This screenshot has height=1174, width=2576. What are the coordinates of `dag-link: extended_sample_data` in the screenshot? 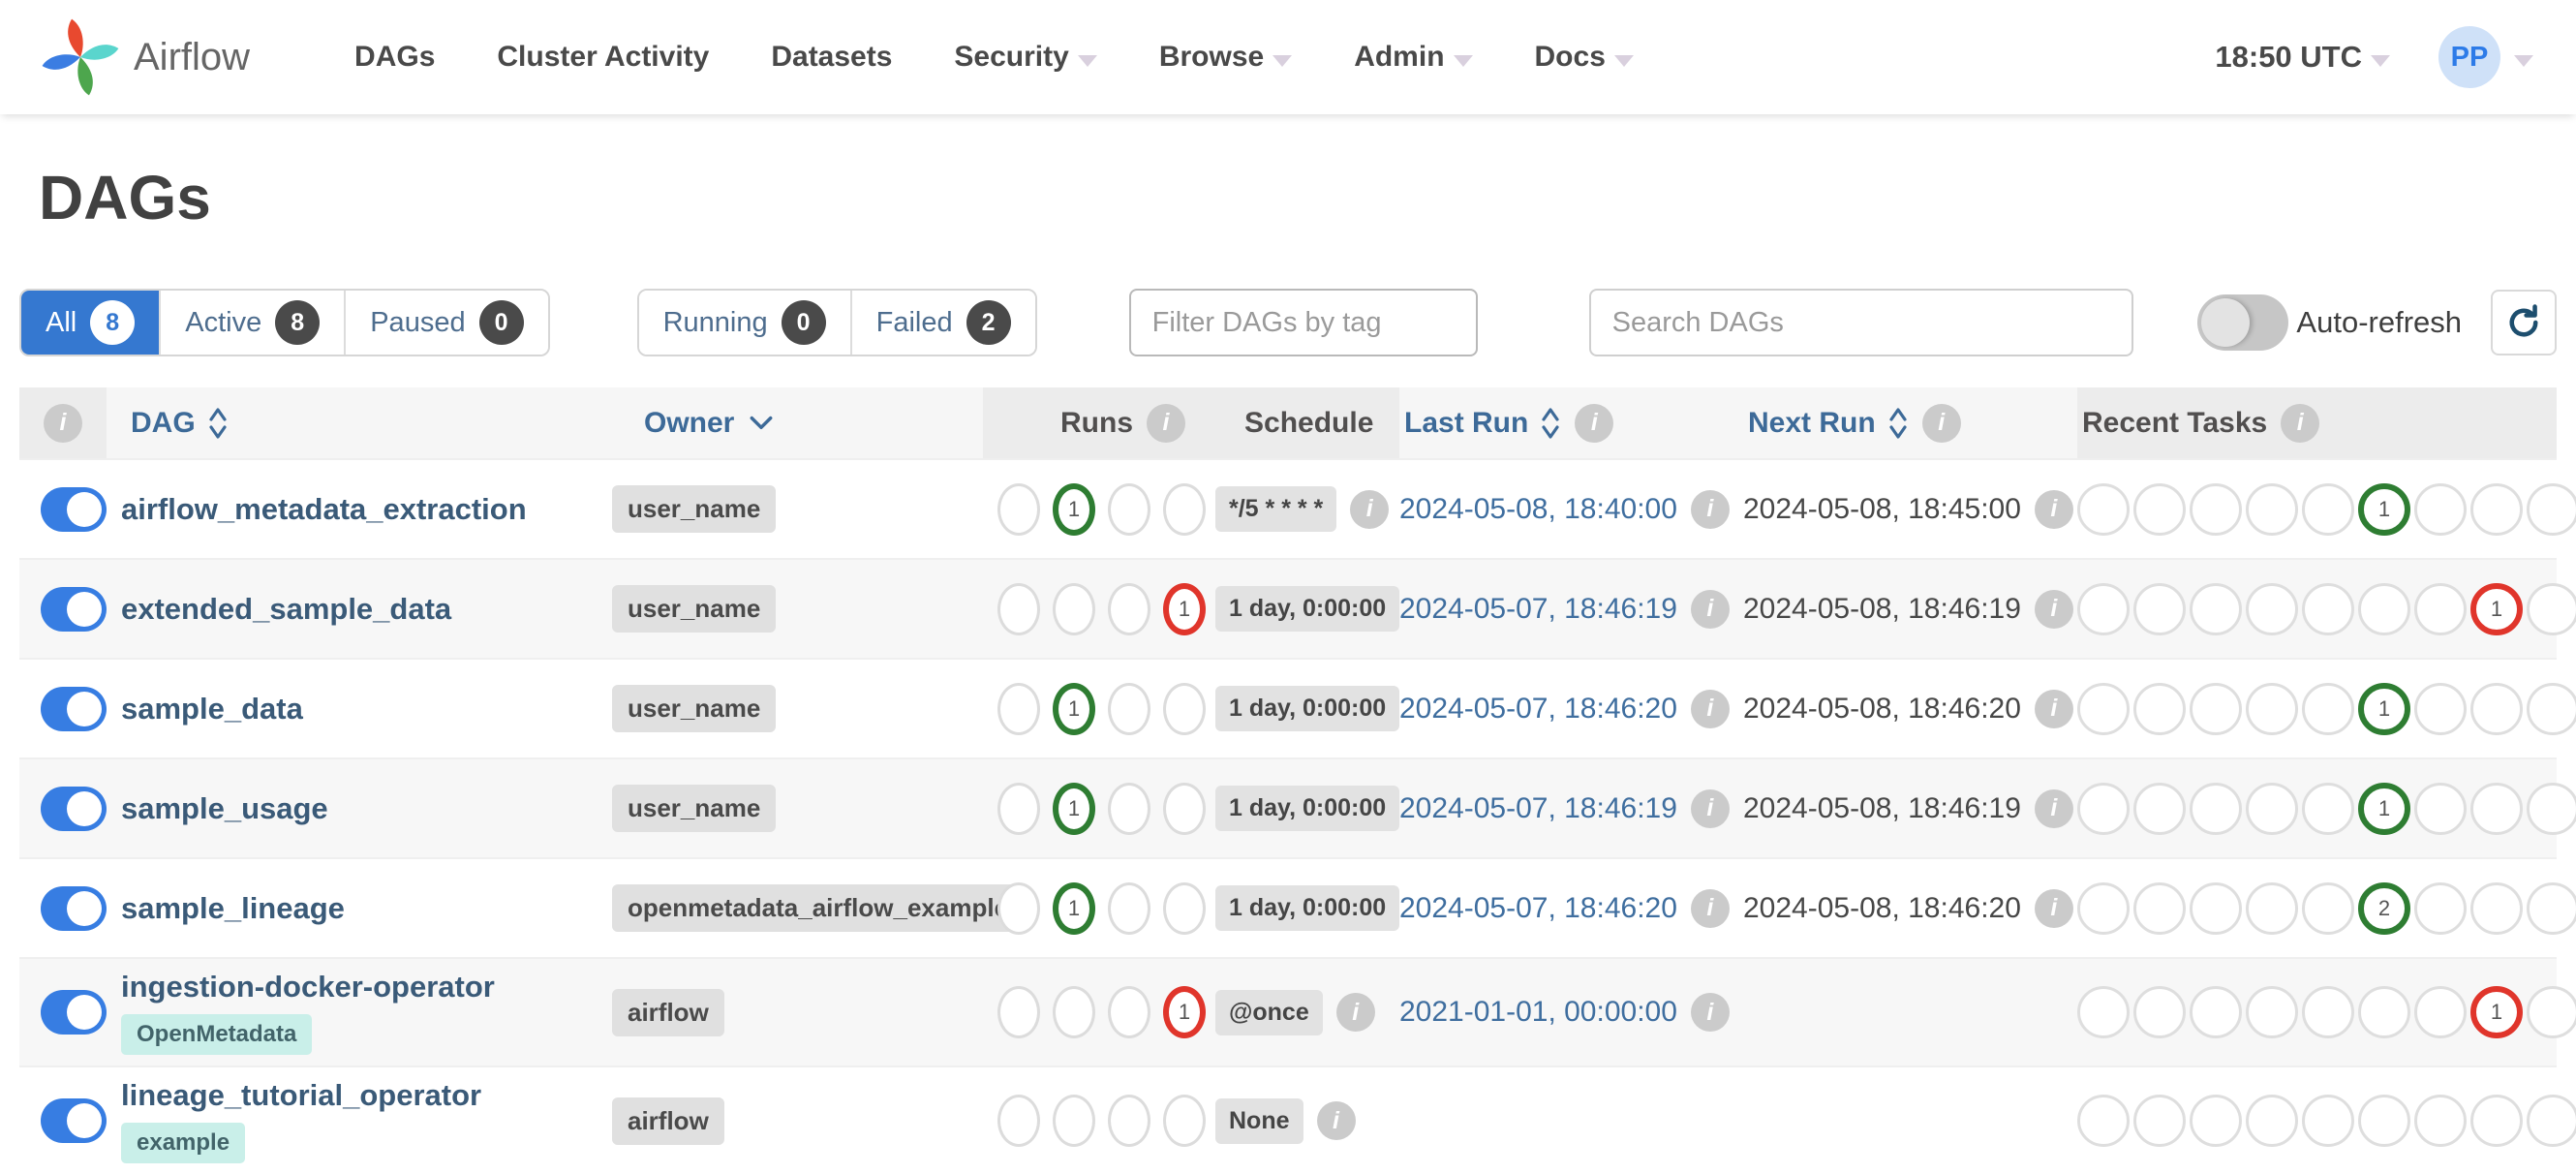 It's located at (286, 608).